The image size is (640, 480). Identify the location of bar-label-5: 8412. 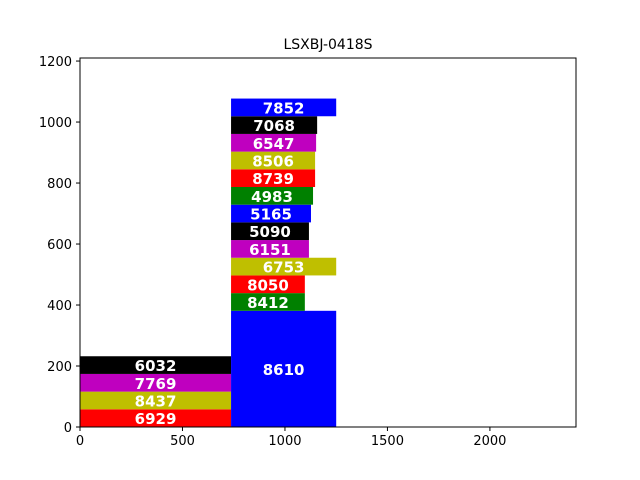
(268, 303).